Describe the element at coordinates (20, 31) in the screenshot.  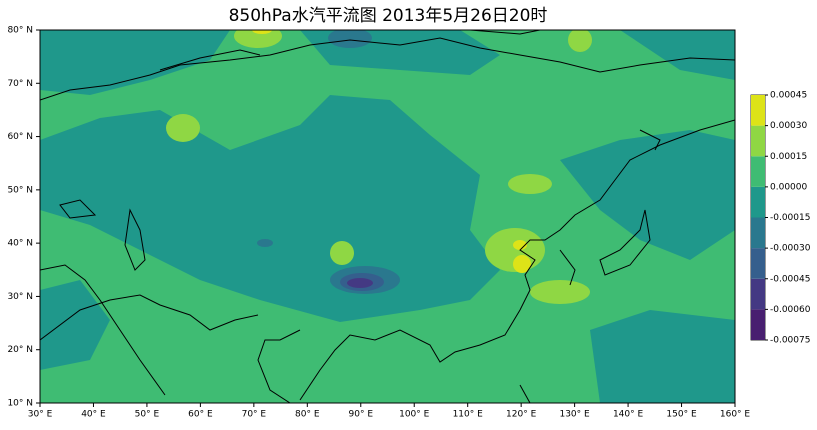
I see `y-tick-label: 80° N` at that location.